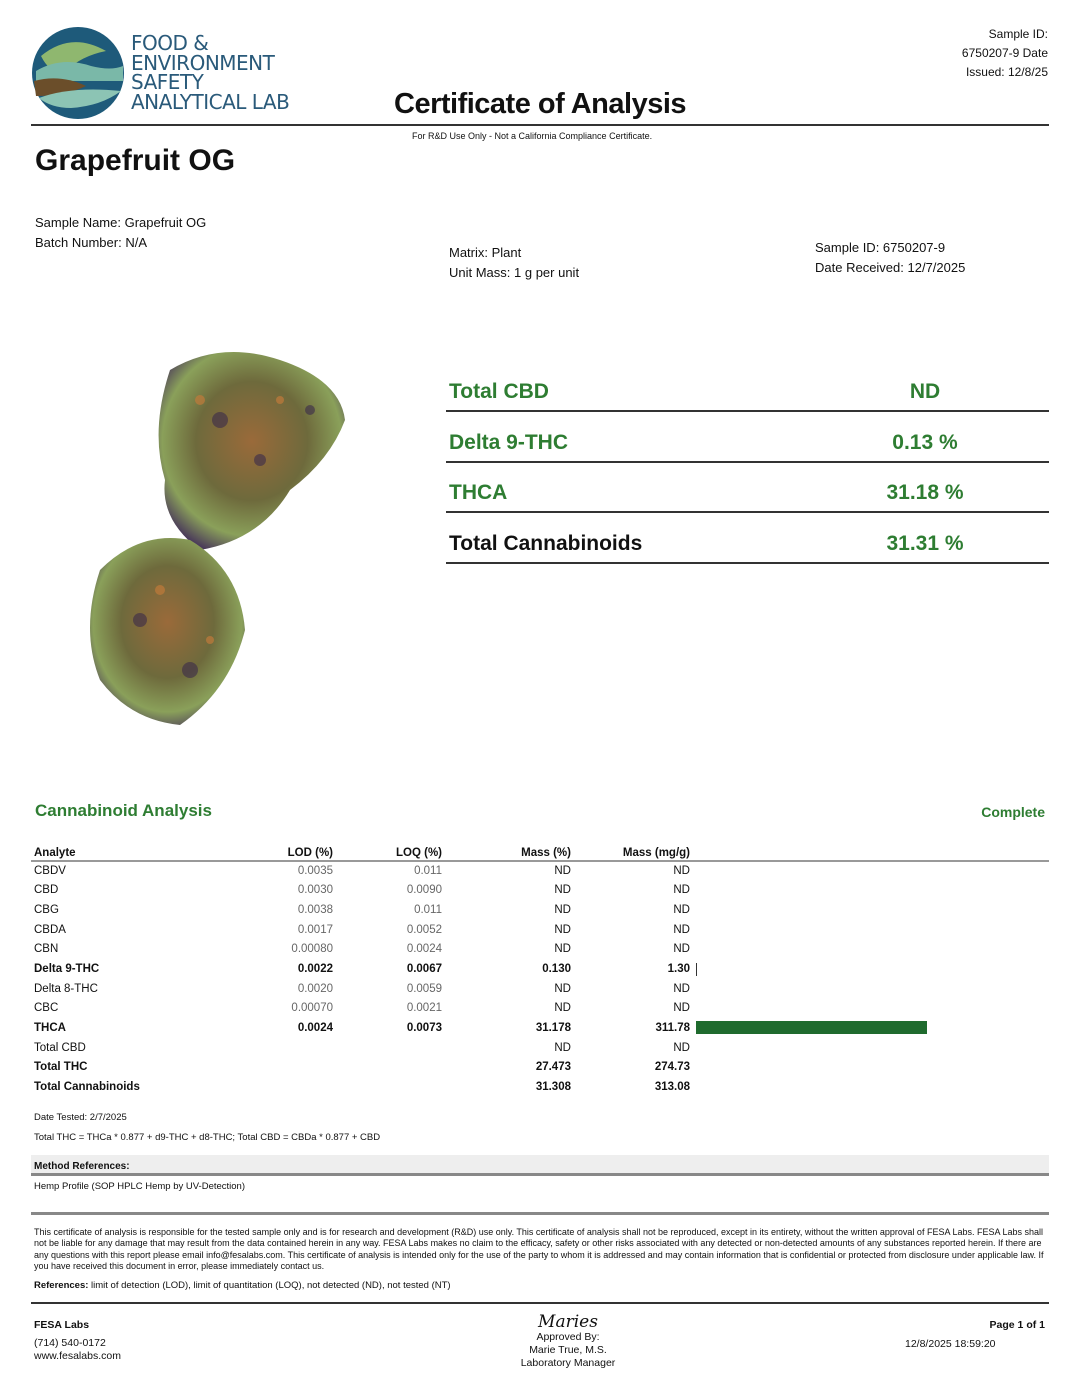 The height and width of the screenshot is (1386, 1080). Describe the element at coordinates (546, 543) in the screenshot. I see `summary-label: Total Cannabinoids` at that location.